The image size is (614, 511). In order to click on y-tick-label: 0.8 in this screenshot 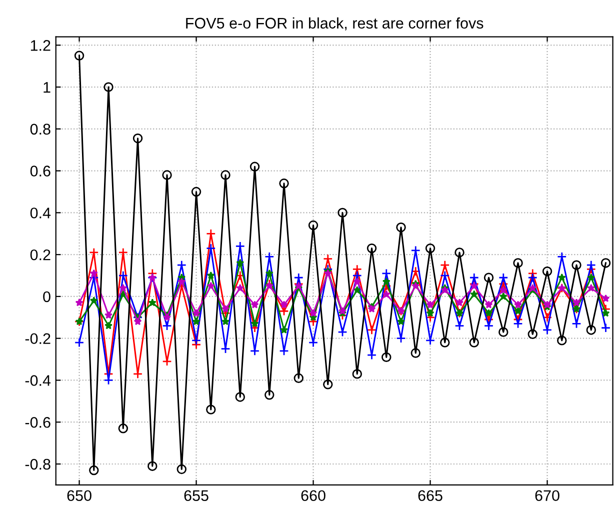, I will do `click(40, 129)`.